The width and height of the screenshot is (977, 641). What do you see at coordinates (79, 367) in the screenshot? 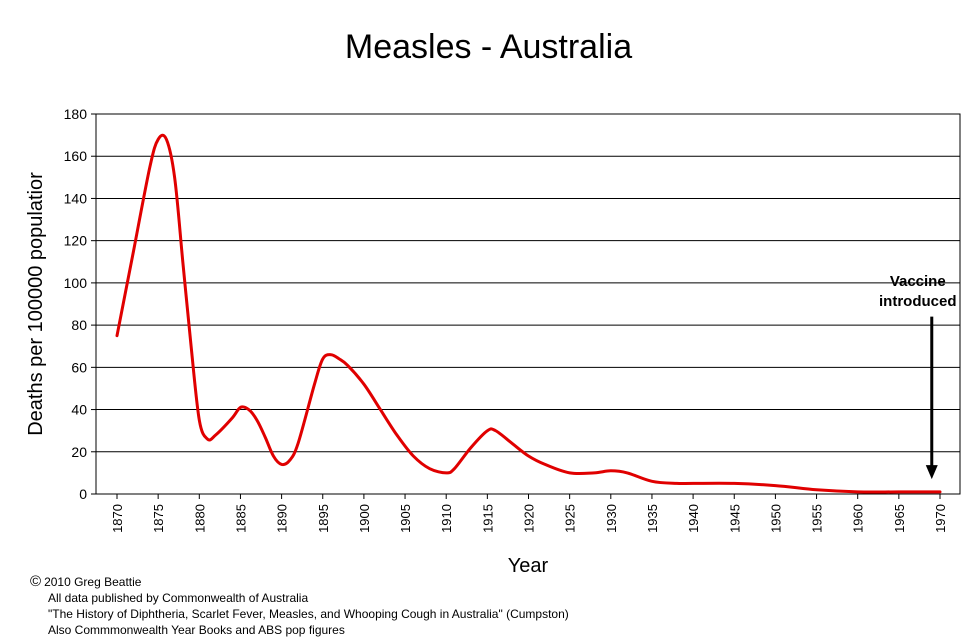
I see `y-tick-label: 60` at bounding box center [79, 367].